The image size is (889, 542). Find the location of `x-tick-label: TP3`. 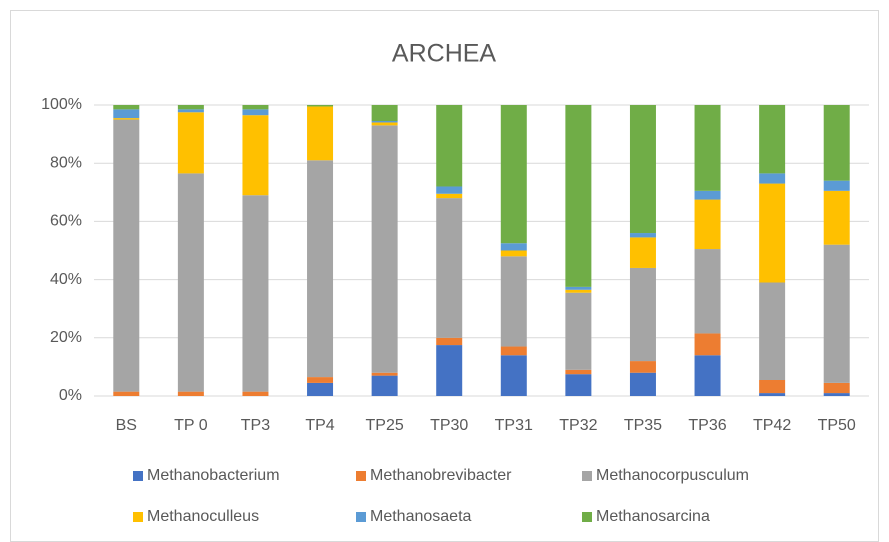

x-tick-label: TP3 is located at coordinates (255, 425).